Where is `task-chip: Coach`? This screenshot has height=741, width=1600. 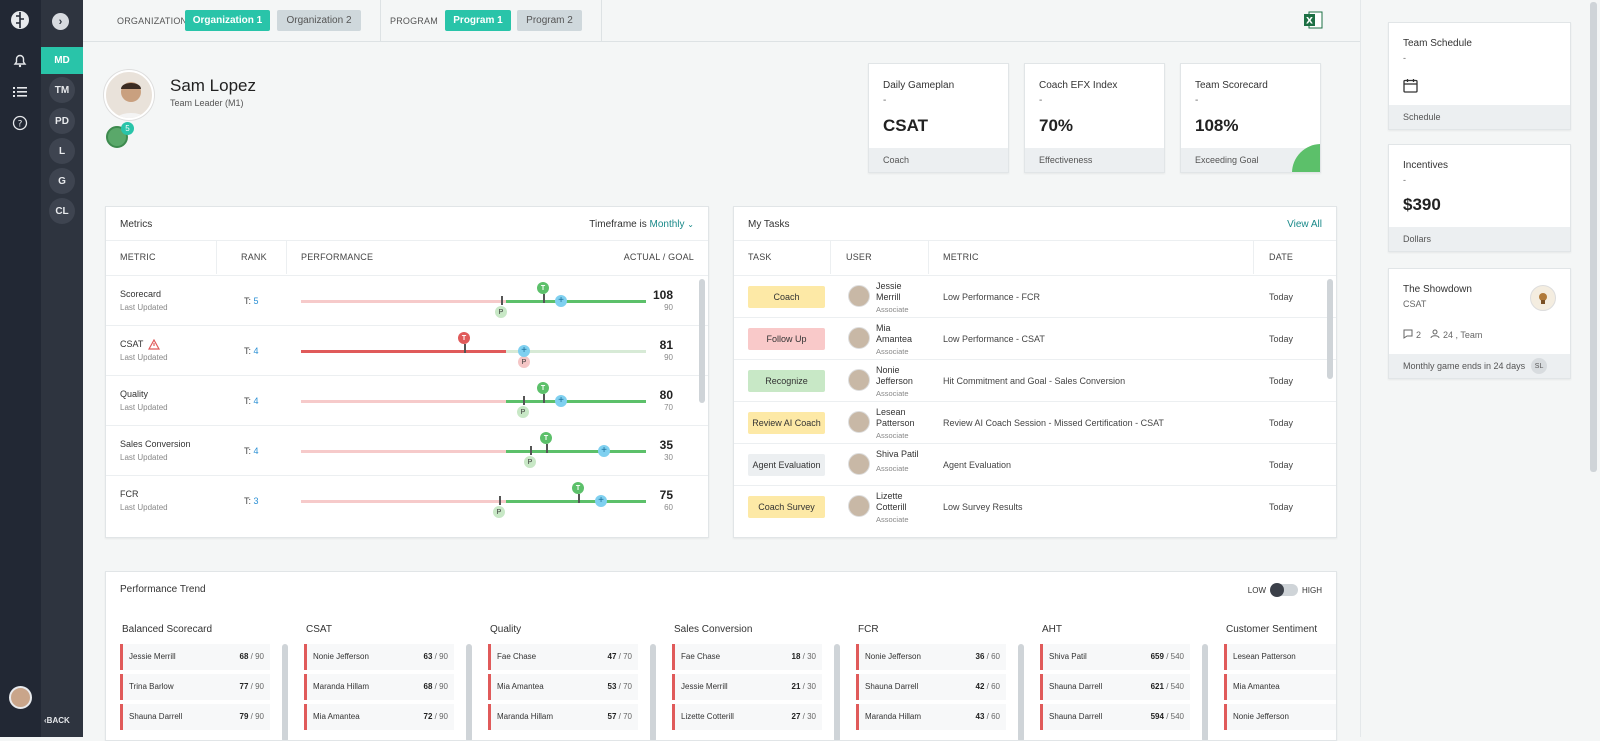 task-chip: Coach is located at coordinates (786, 297).